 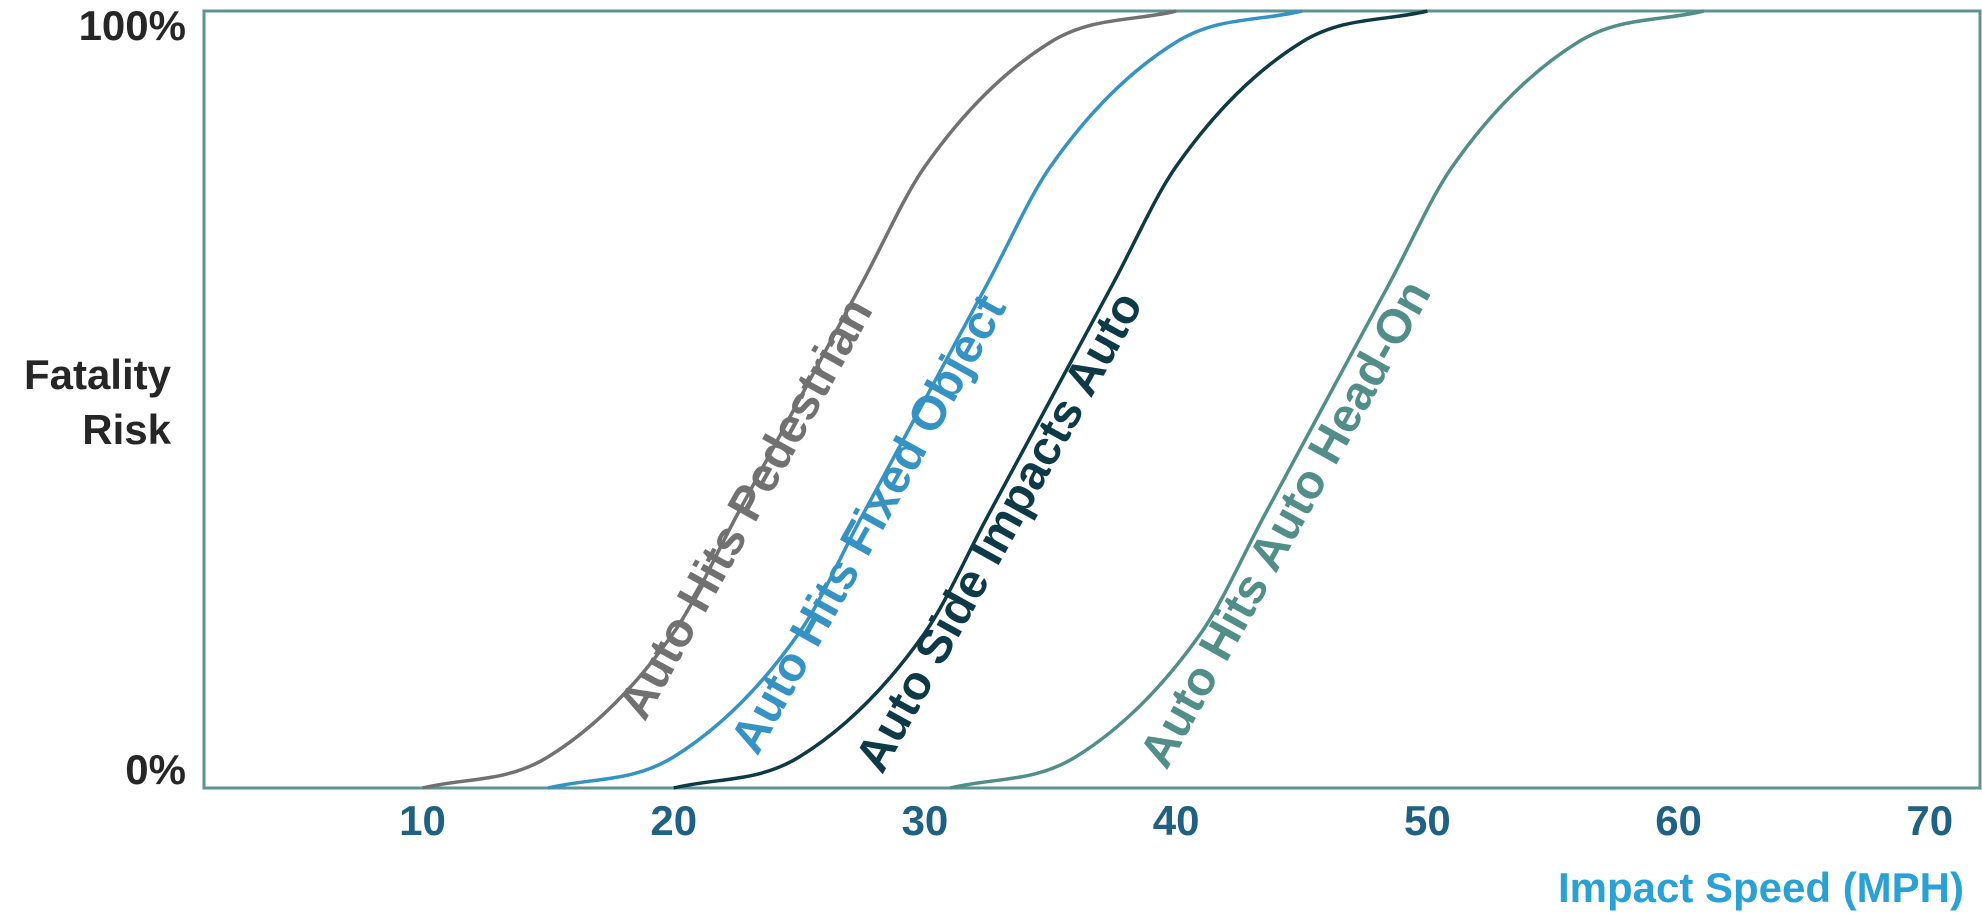 I want to click on x-tick-label-50: 50, so click(x=1427, y=820).